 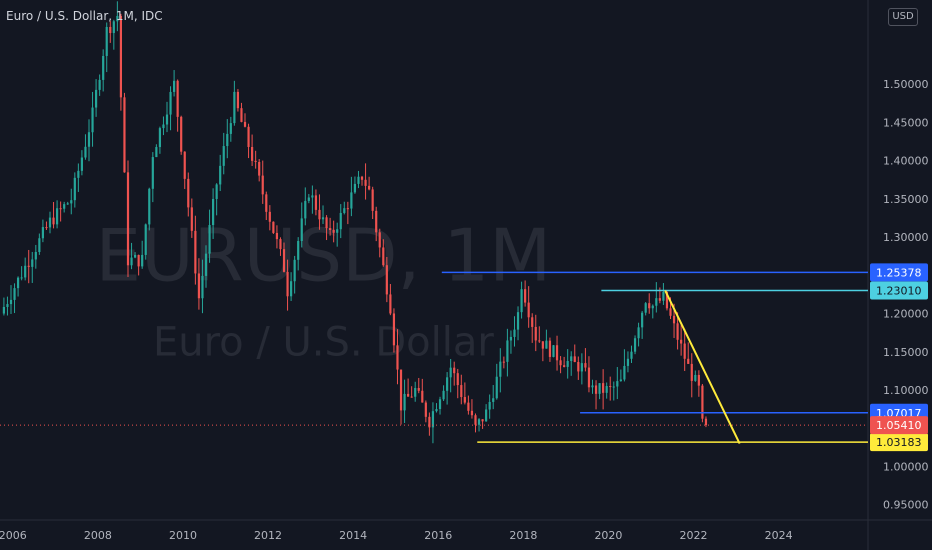 What do you see at coordinates (906, 352) in the screenshot?
I see `price-tick-label: 1.15000` at bounding box center [906, 352].